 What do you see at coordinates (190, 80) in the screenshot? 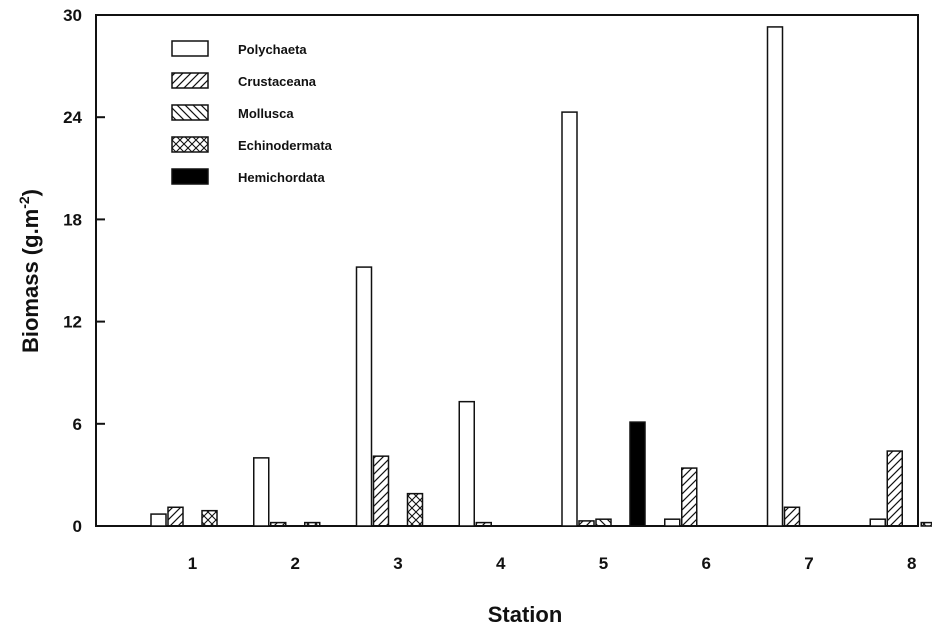
I see `legend-swatch-crustaceana` at bounding box center [190, 80].